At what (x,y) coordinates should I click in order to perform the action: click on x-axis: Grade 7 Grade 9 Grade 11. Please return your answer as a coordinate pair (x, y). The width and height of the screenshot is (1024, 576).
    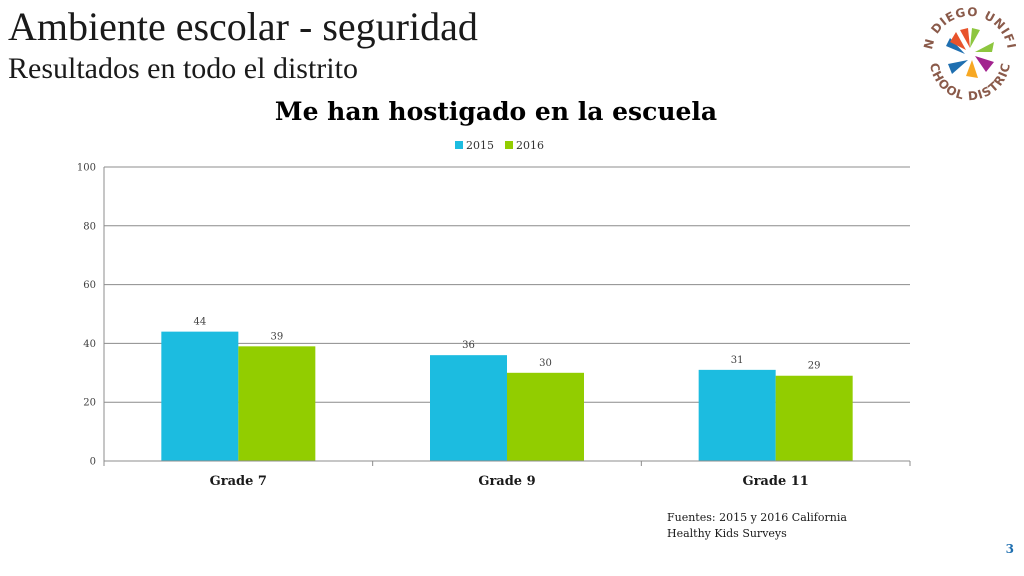
    Looking at the image, I should click on (507, 474).